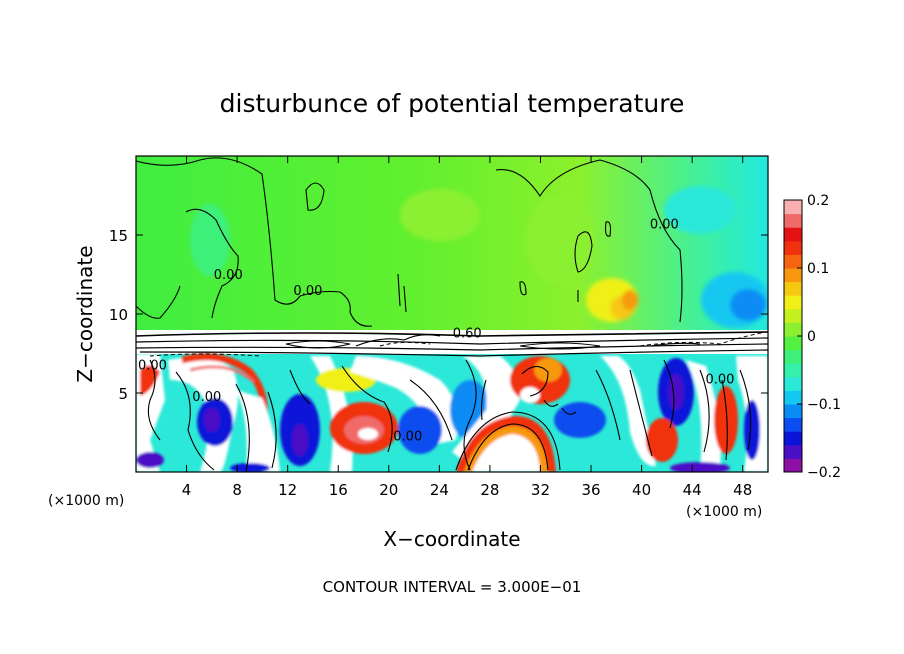 The width and height of the screenshot is (904, 654). Describe the element at coordinates (452, 587) in the screenshot. I see `contour-interval-note: CONTOUR INTERVAL = 3.000E−01` at that location.